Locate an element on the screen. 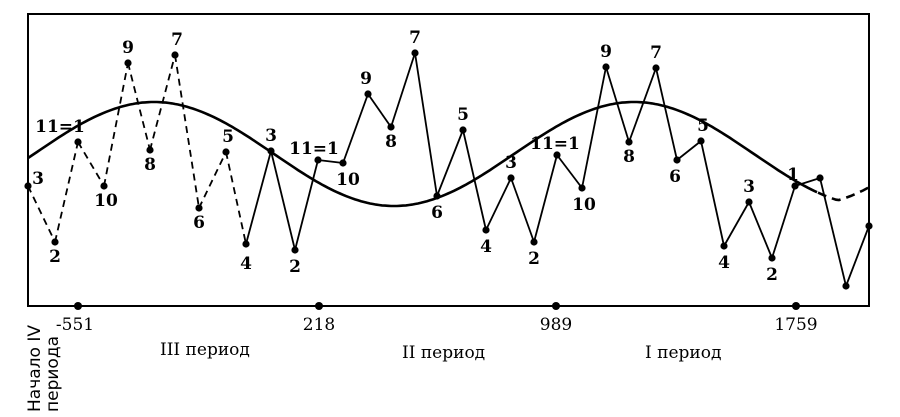 This screenshot has height=417, width=900. start-label: Начало IV периода is located at coordinates (44, 368).